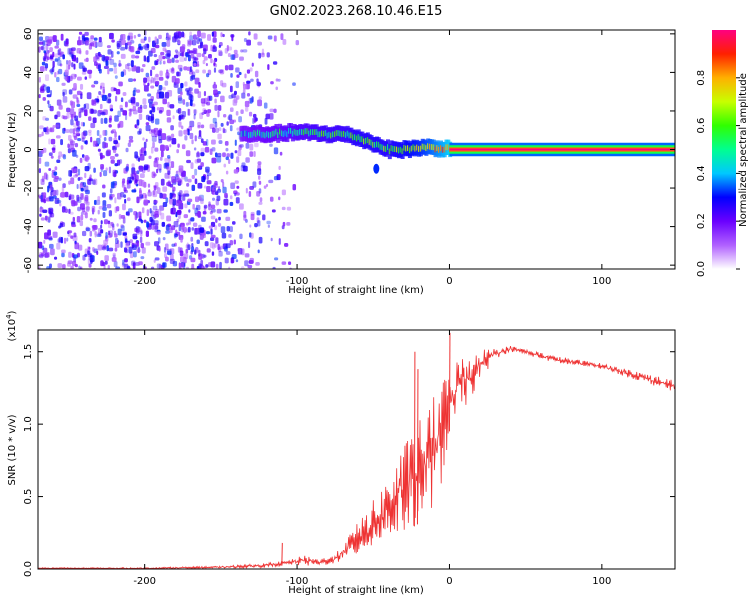 Image resolution: width=750 pixels, height=600 pixels. What do you see at coordinates (724, 149) in the screenshot?
I see `colorbar-gradient` at bounding box center [724, 149].